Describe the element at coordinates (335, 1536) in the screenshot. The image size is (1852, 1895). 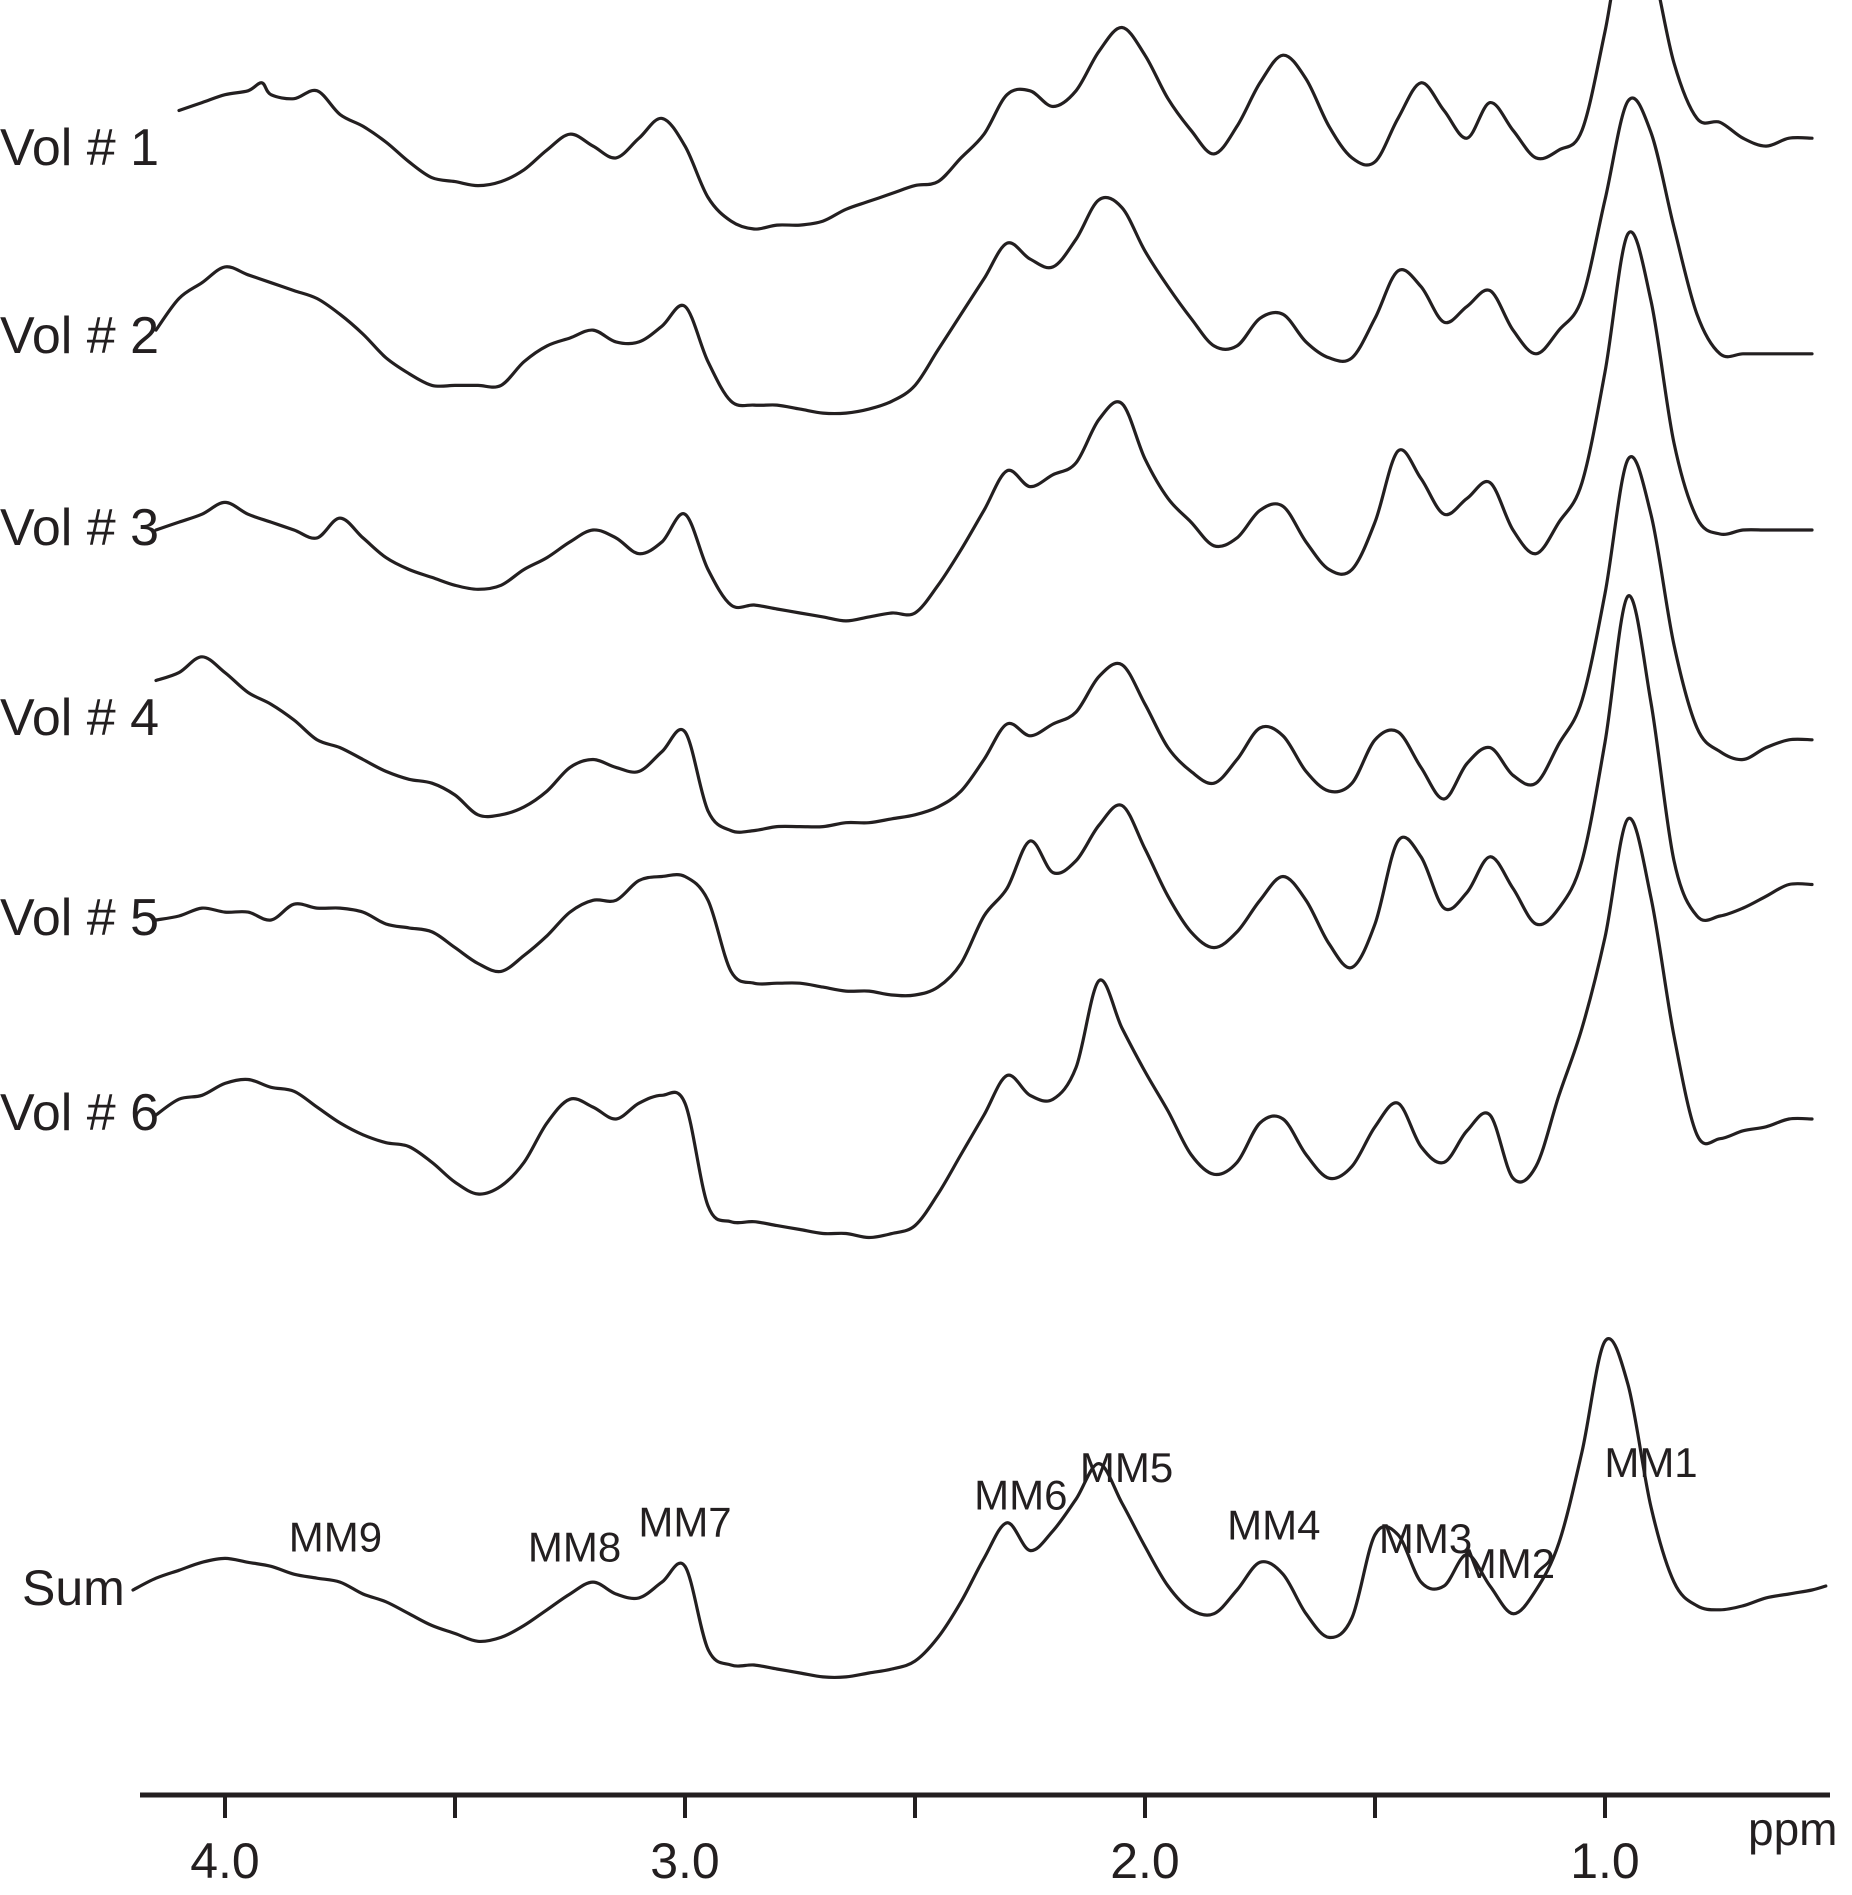
I see `peak-label-mm9: MM9` at that location.